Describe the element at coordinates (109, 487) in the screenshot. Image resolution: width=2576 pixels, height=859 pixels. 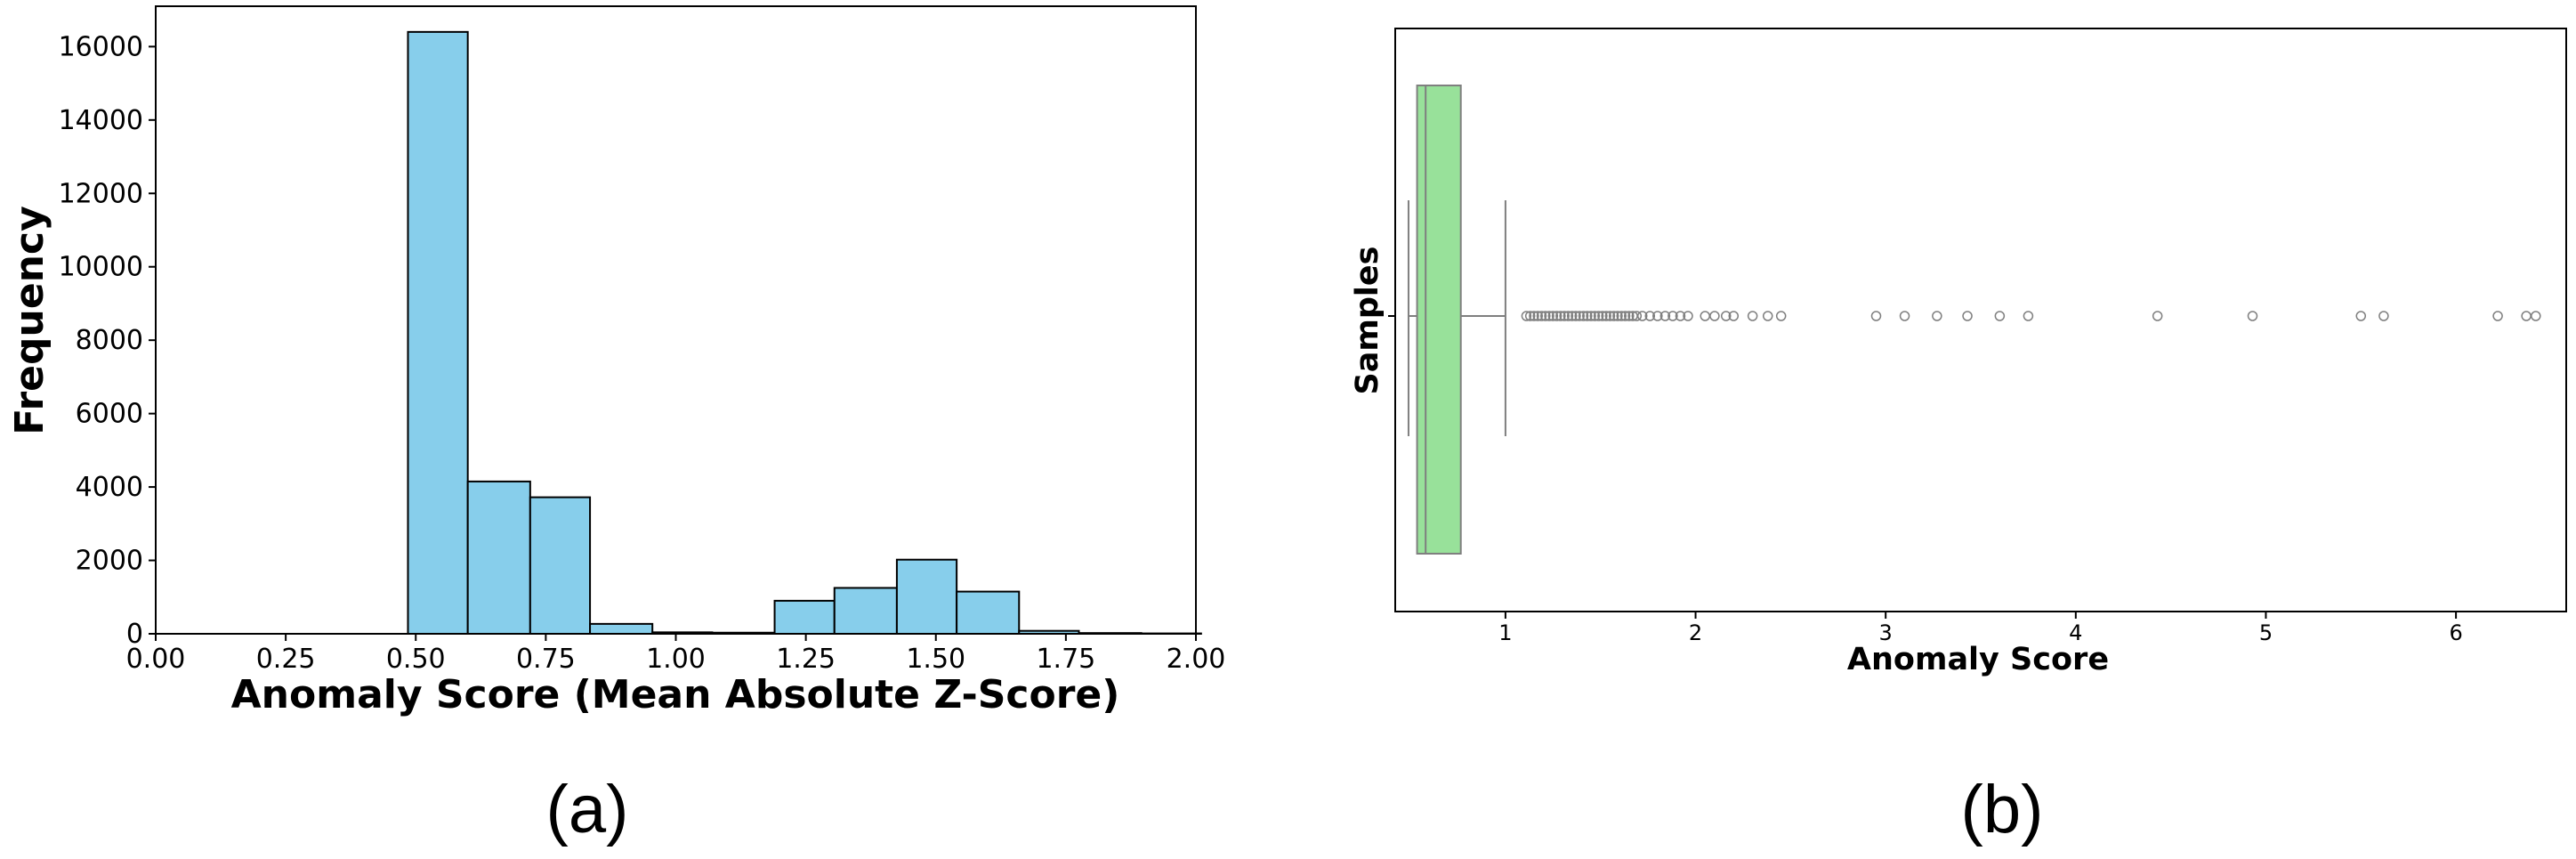
I see `histogram-y-tick-label: 4000` at that location.